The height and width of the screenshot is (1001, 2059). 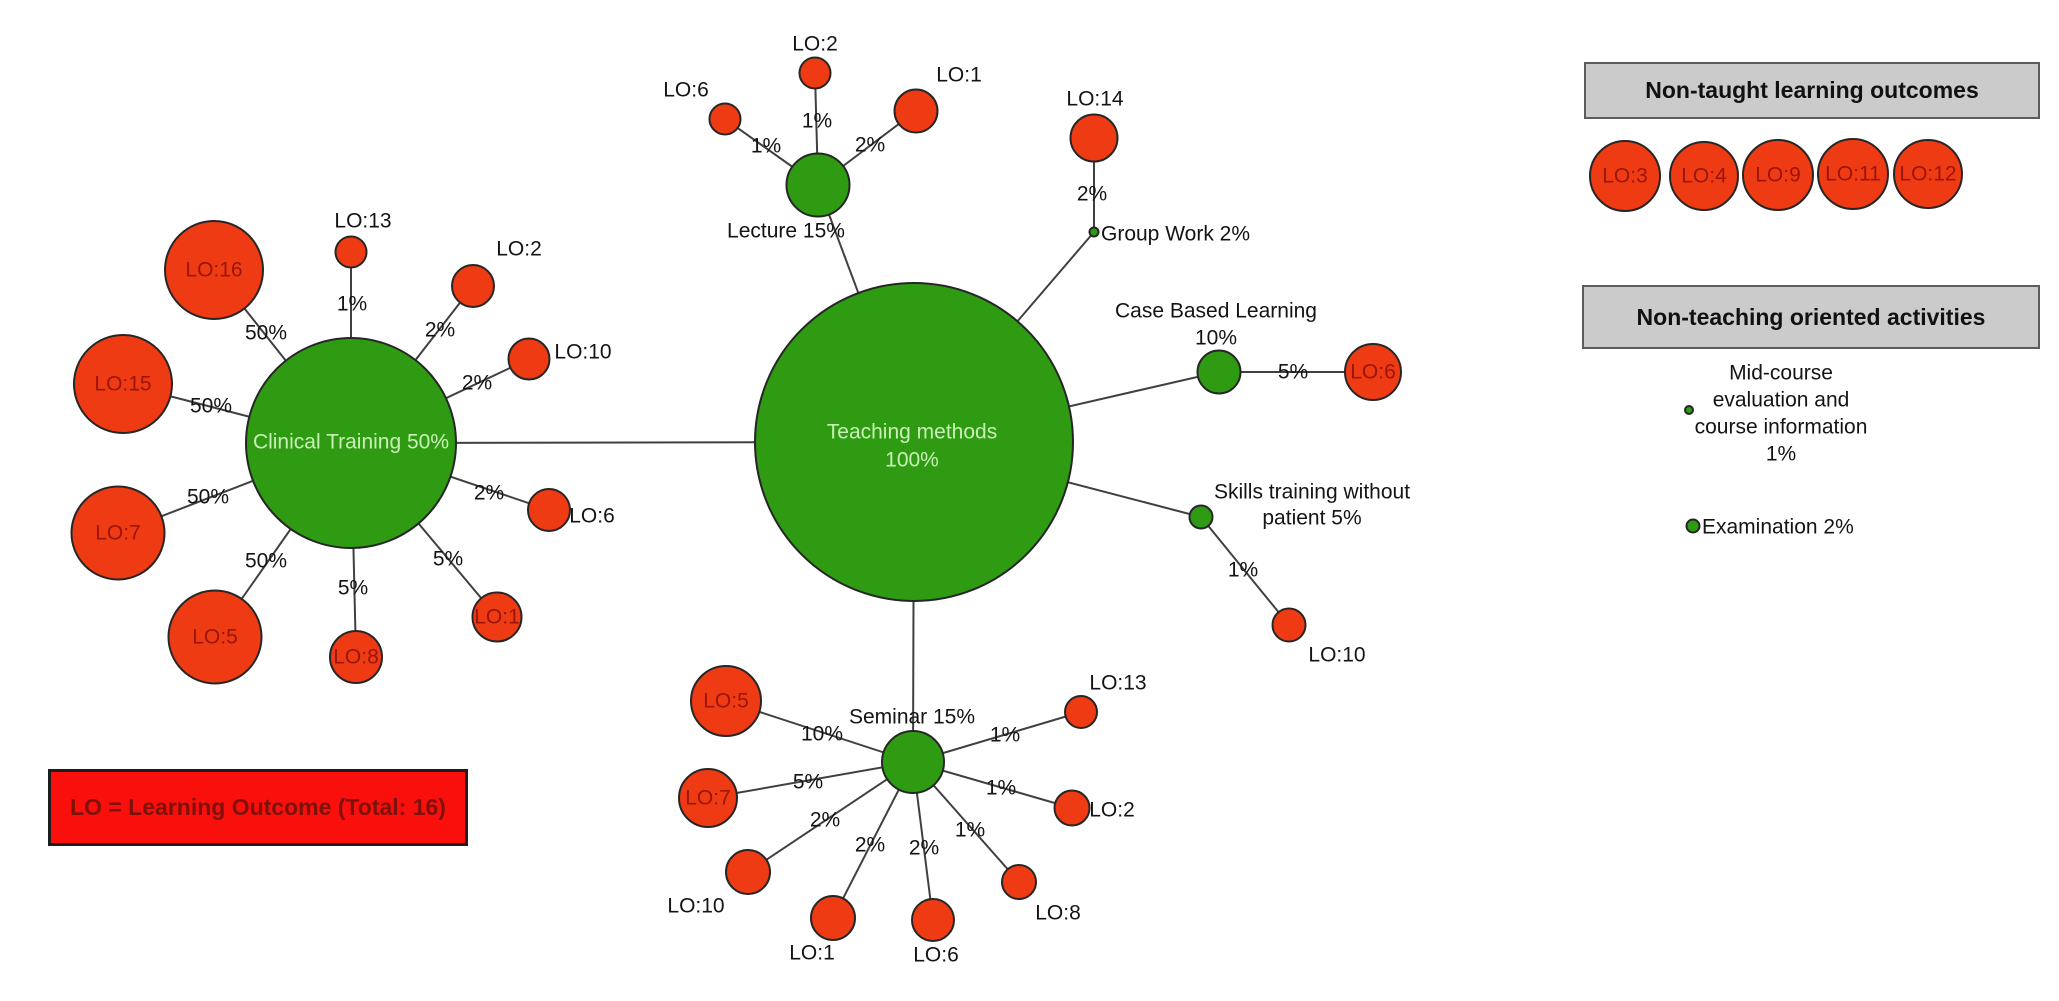 What do you see at coordinates (1312, 492) in the screenshot?
I see `node-label-skills-line1: Skills training without` at bounding box center [1312, 492].